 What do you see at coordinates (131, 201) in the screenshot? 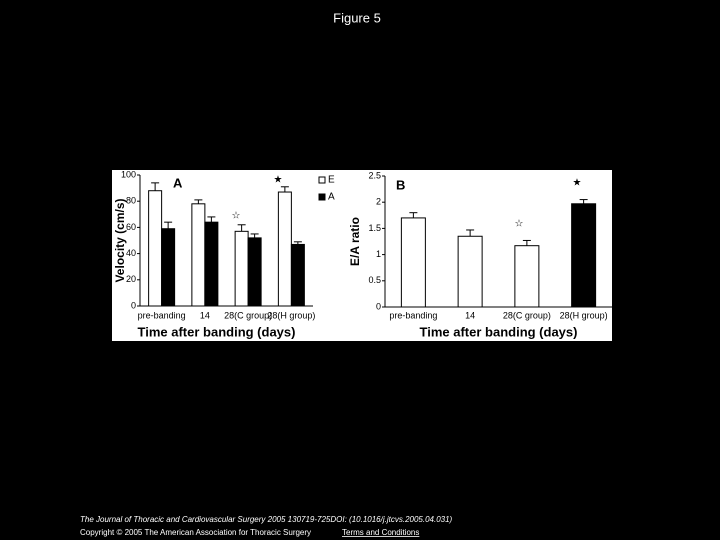
I see `y-tick-label: 80` at bounding box center [131, 201].